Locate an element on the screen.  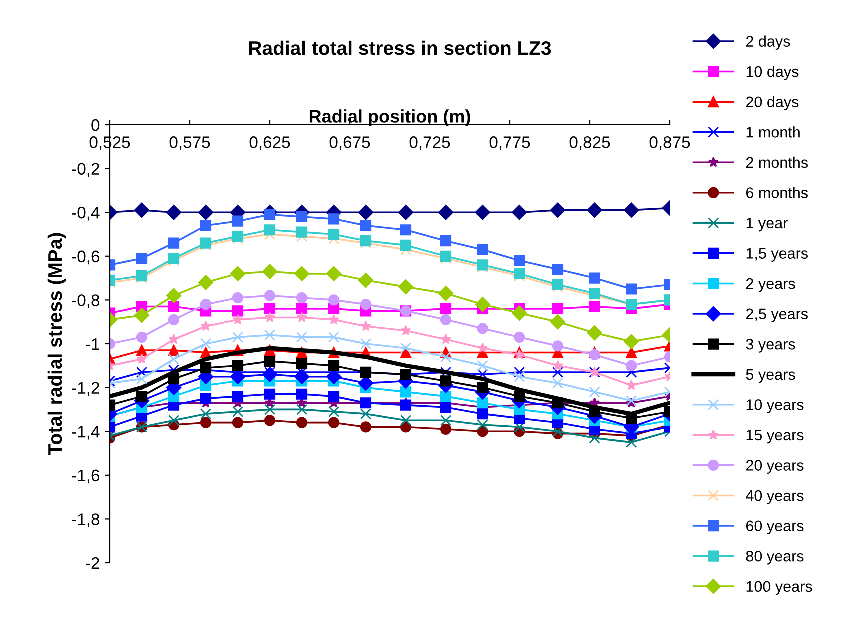
legend-label: 2 months is located at coordinates (777, 162).